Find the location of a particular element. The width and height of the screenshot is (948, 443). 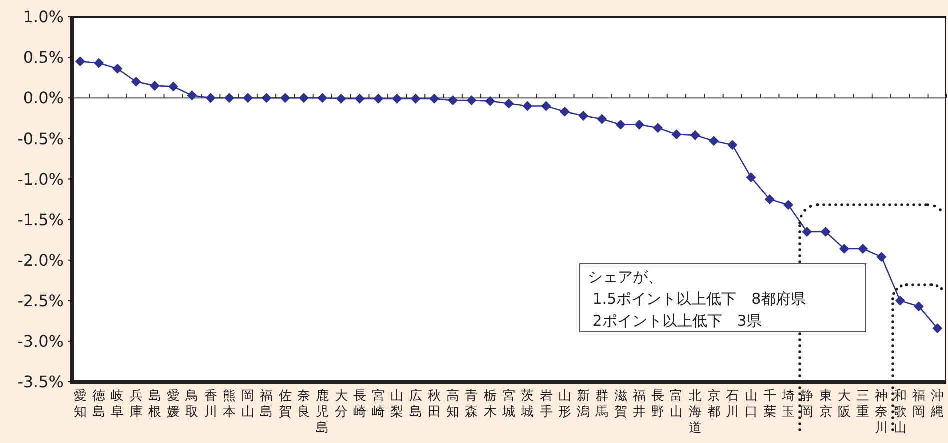

x-tick-label: 北海道 is located at coordinates (695, 412).